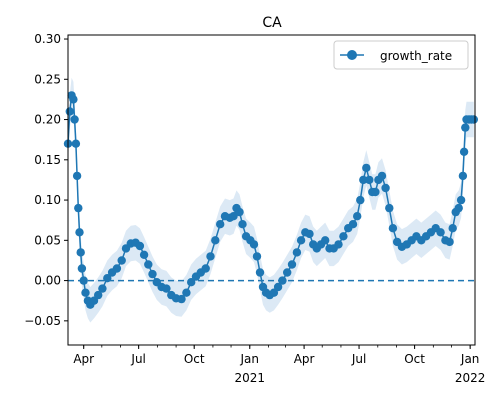  What do you see at coordinates (249, 378) in the screenshot?
I see `x-tick-year-label: 2021` at bounding box center [249, 378].